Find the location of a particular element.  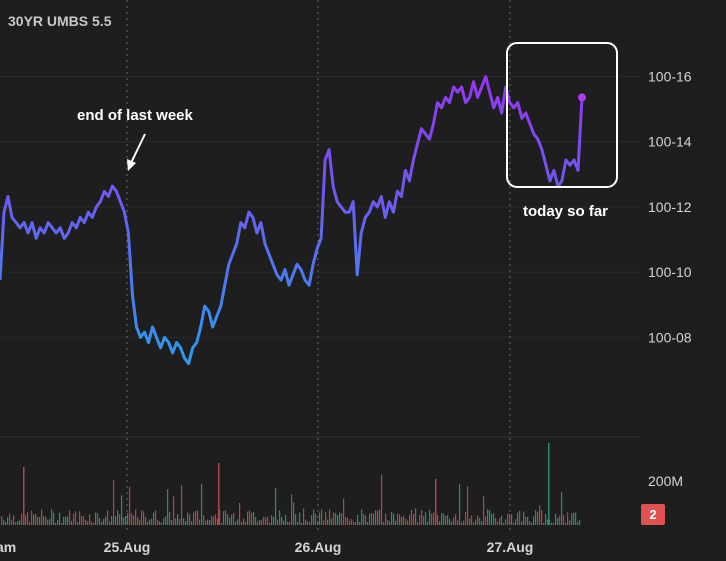

x-tick-label: 27.Aug is located at coordinates (510, 547).